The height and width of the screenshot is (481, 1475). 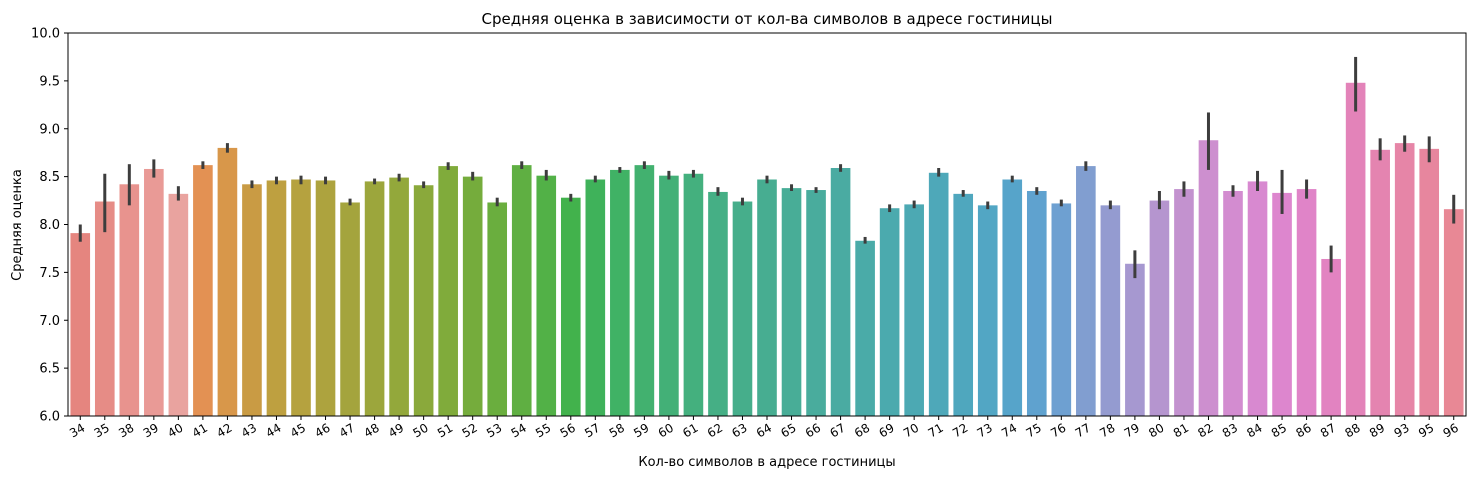 What do you see at coordinates (739, 431) in the screenshot?
I see `x-tick-label: 63` at bounding box center [739, 431].